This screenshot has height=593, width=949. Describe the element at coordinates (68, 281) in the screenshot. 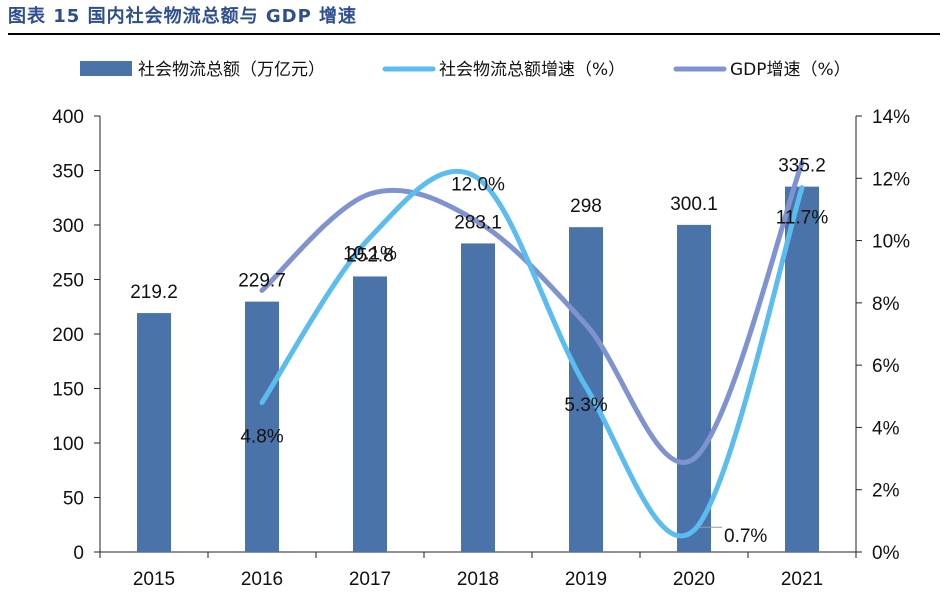

I see `y-left-tick-label: 250` at that location.